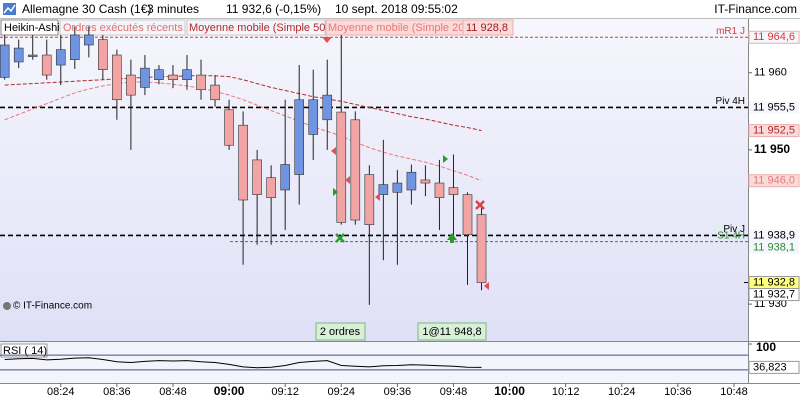 This screenshot has width=800, height=400. What do you see at coordinates (229, 391) in the screenshot?
I see `x-tick-label: 09:00` at bounding box center [229, 391].